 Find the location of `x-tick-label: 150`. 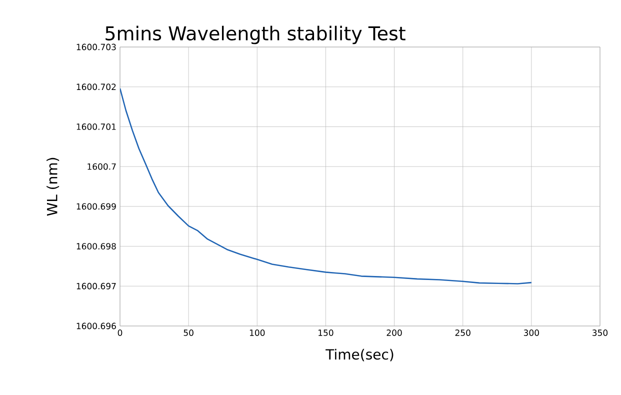

x-tick-label: 150 is located at coordinates (326, 333).